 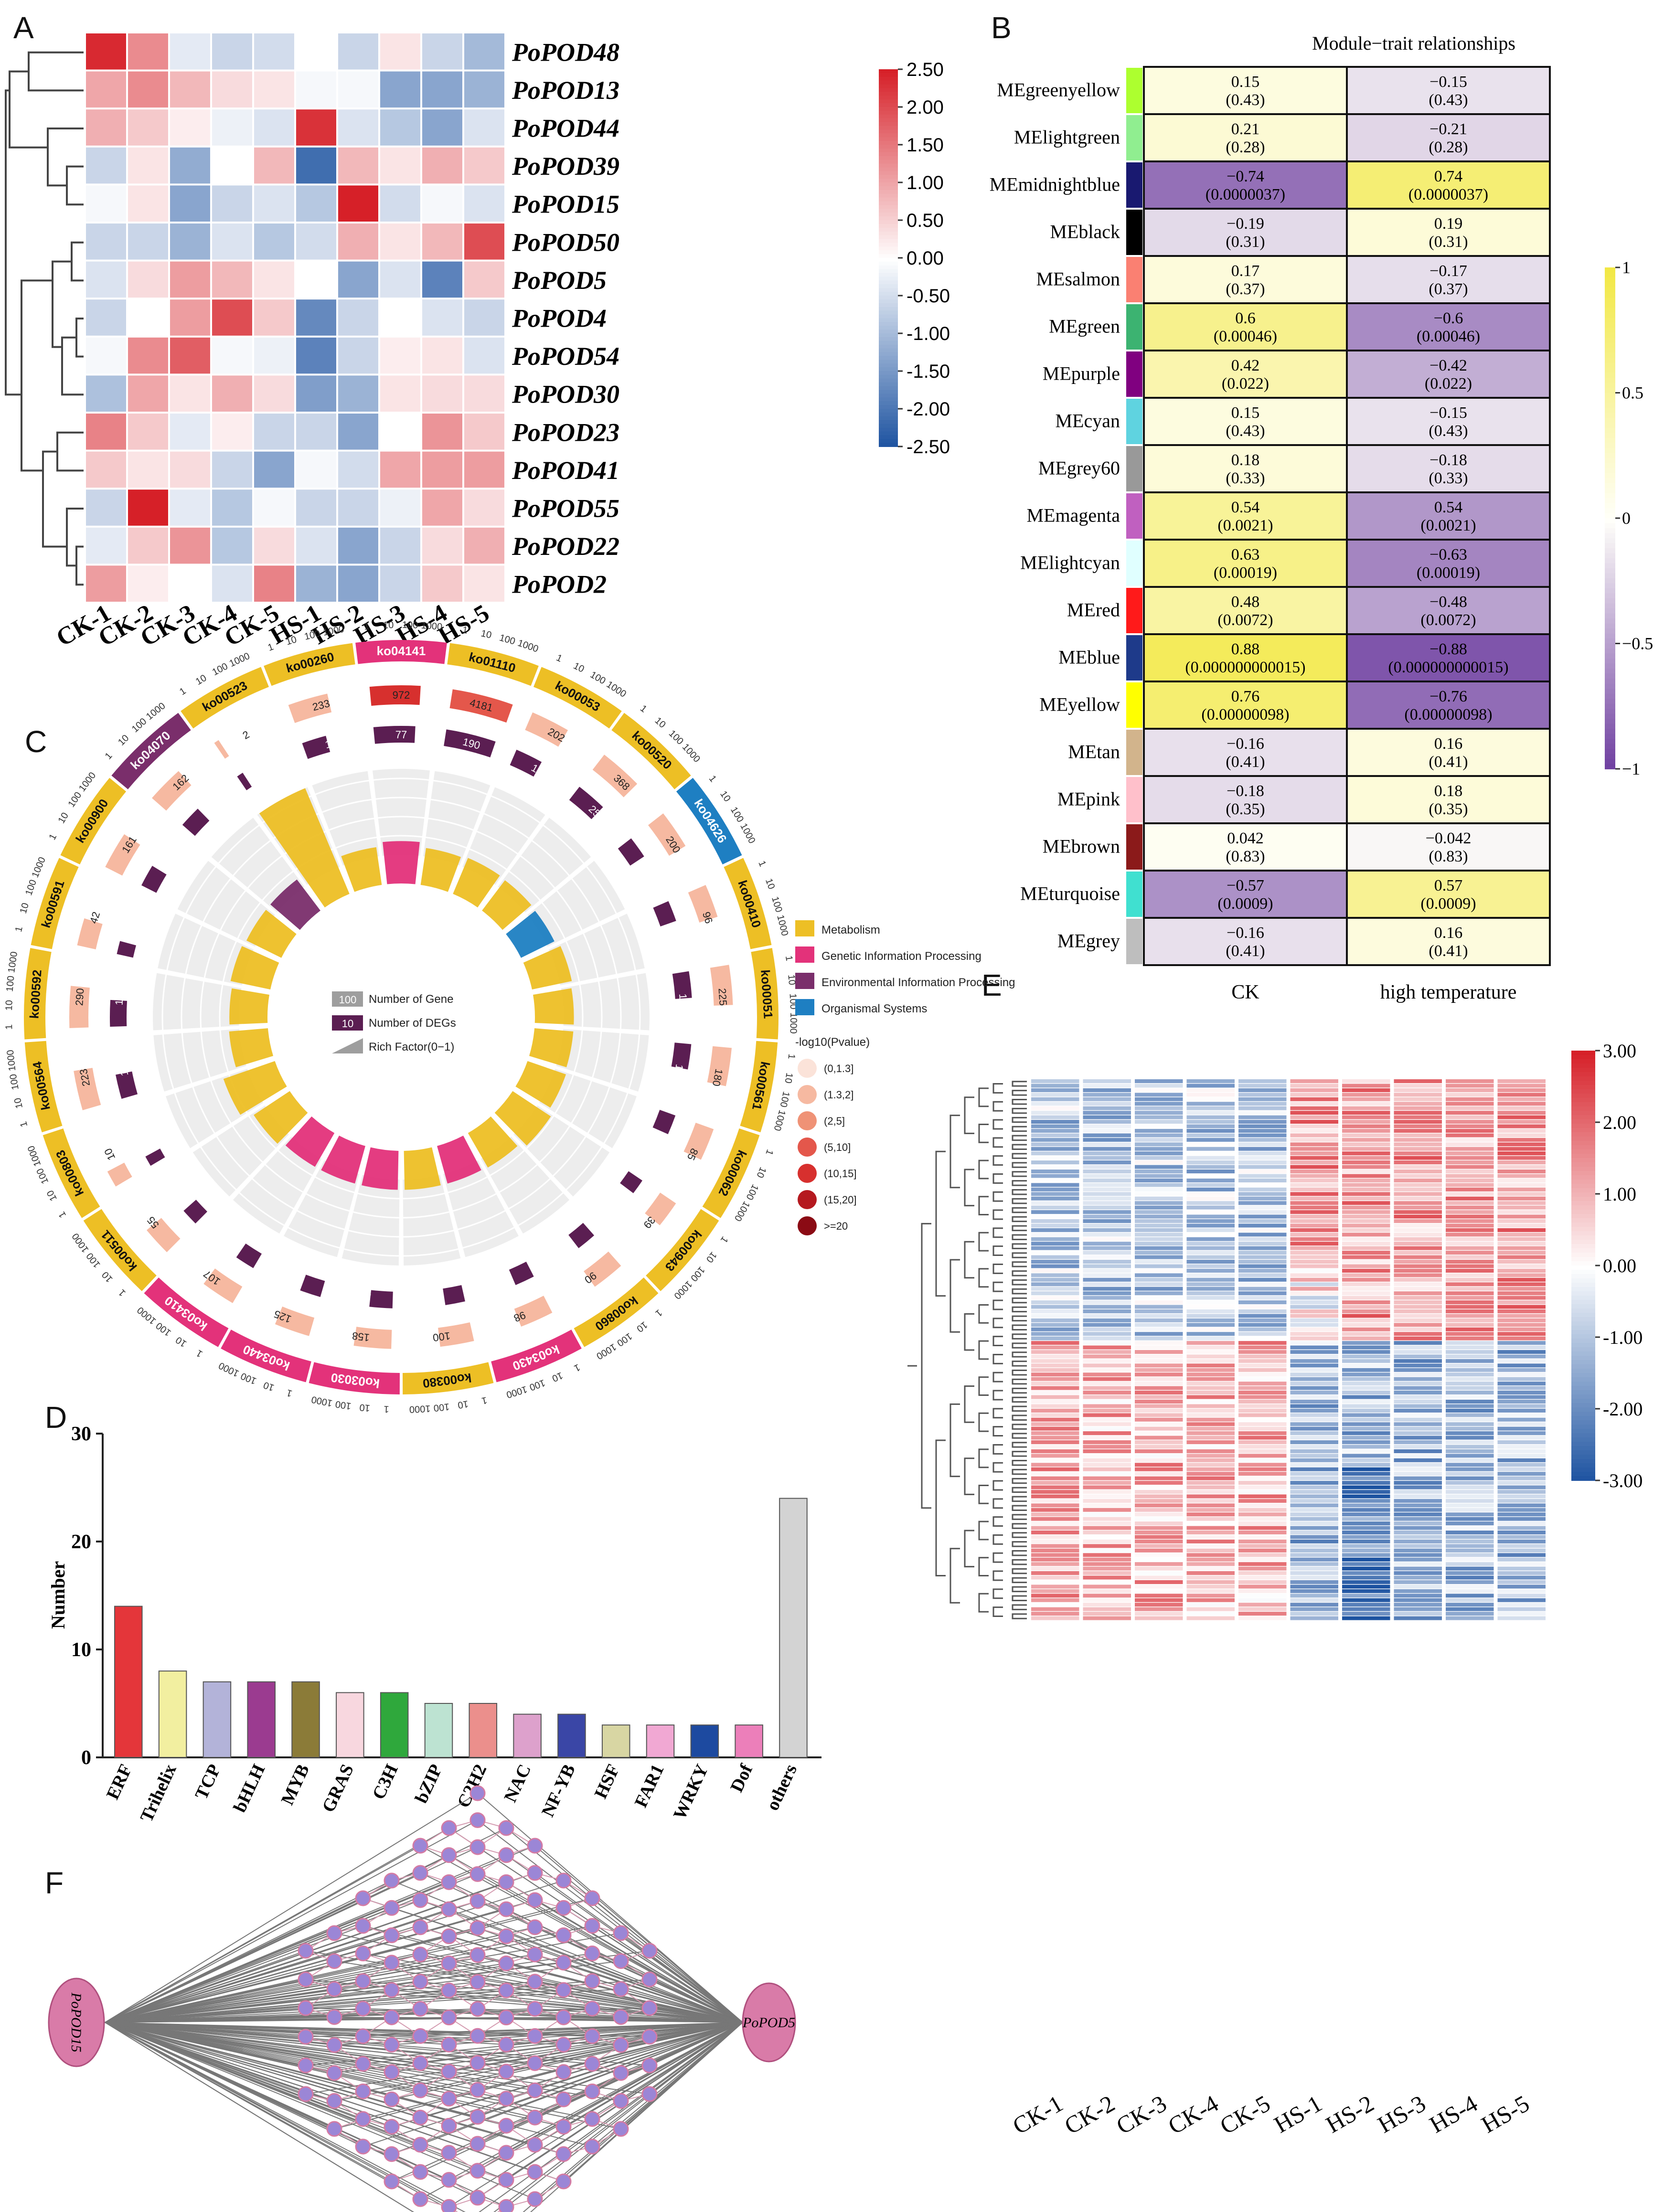 What do you see at coordinates (43, 1176) in the screenshot?
I see `scale-tick: 100` at bounding box center [43, 1176].